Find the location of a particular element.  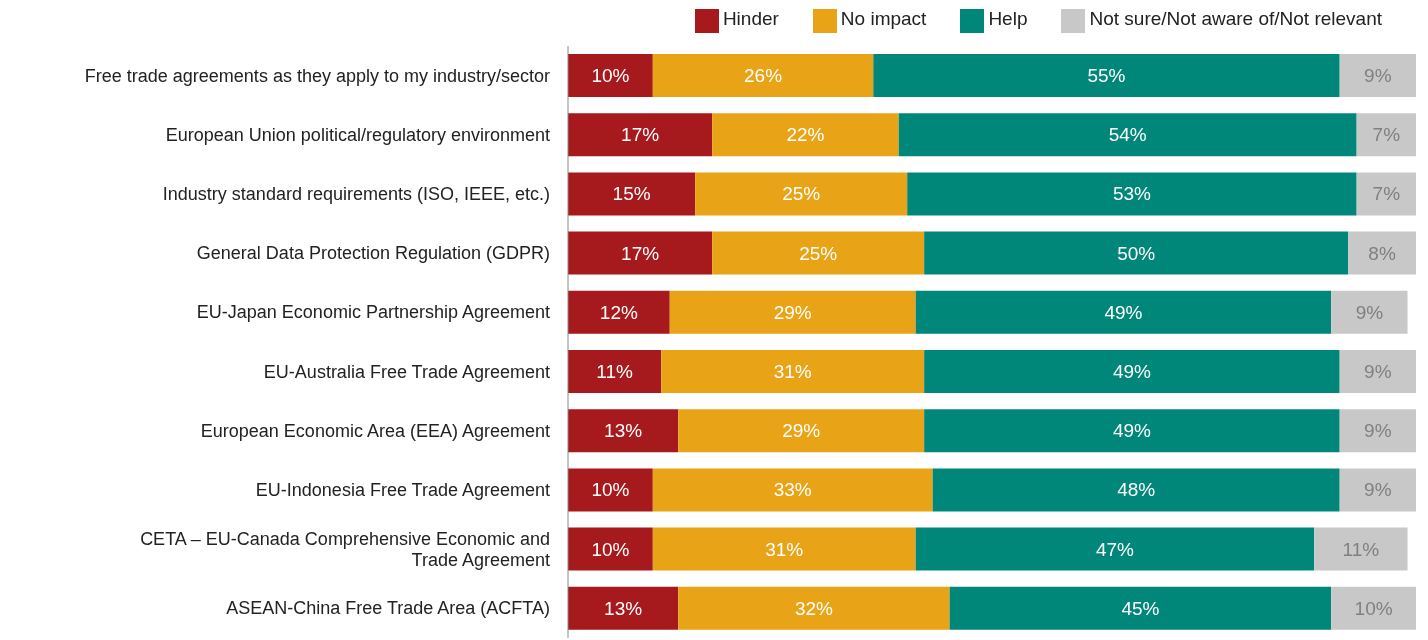

y-tick-label: European Economic Area (EEA) Agreement is located at coordinates (375, 430).